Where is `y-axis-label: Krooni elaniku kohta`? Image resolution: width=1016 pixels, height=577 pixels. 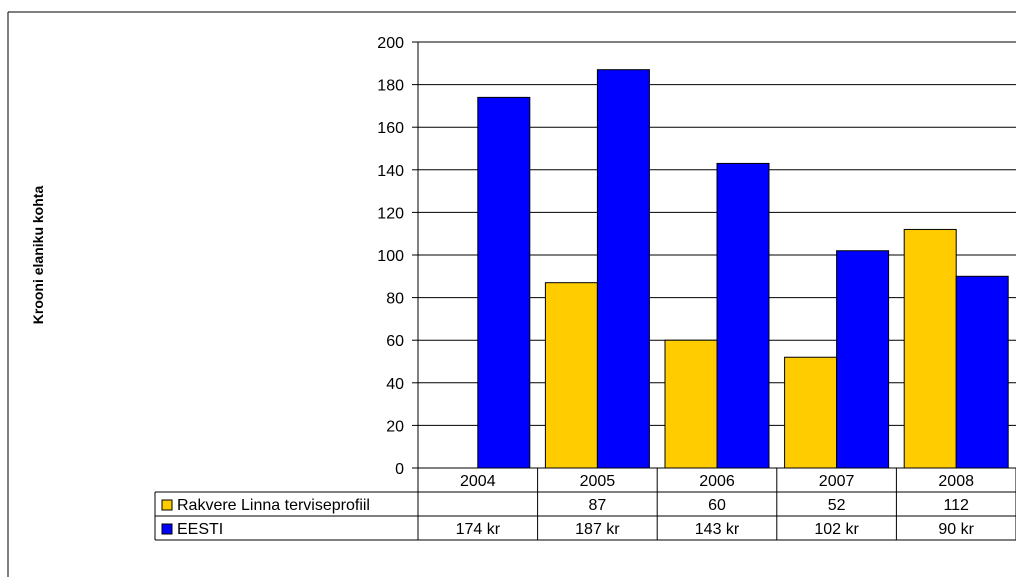
y-axis-label: Krooni elaniku kohta is located at coordinates (38, 255).